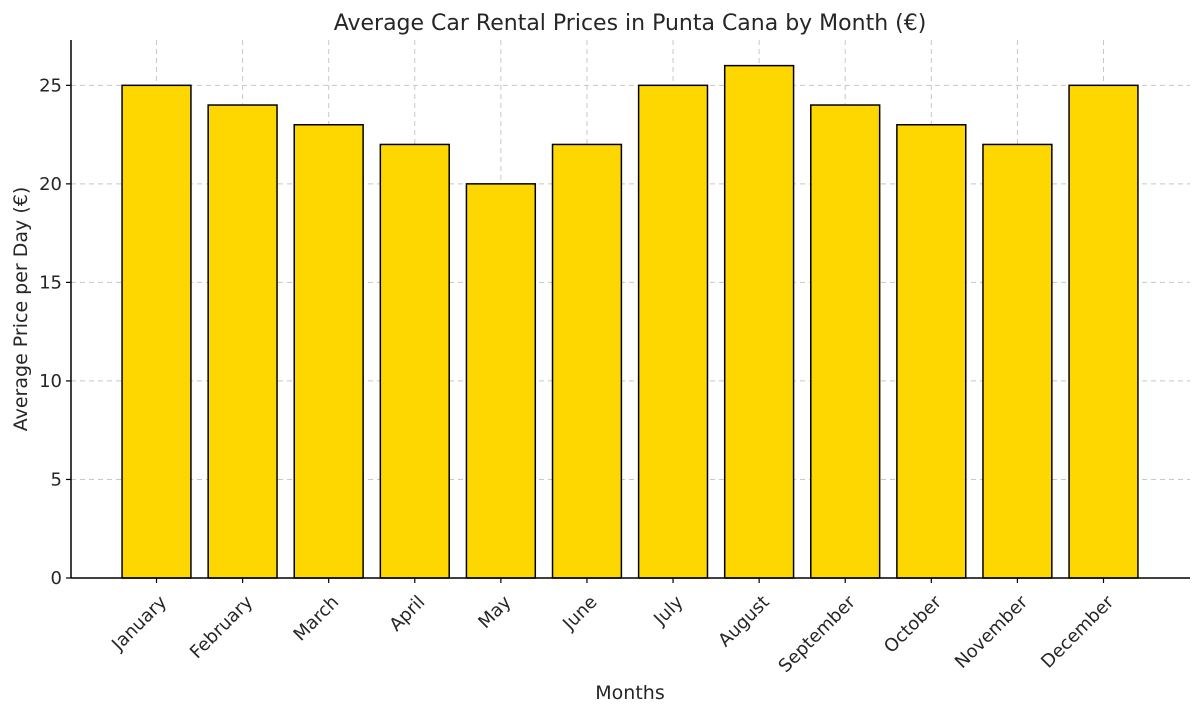 This screenshot has width=1200, height=716. What do you see at coordinates (21, 309) in the screenshot?
I see `y-axis-label: Average Price per Day (€)` at bounding box center [21, 309].